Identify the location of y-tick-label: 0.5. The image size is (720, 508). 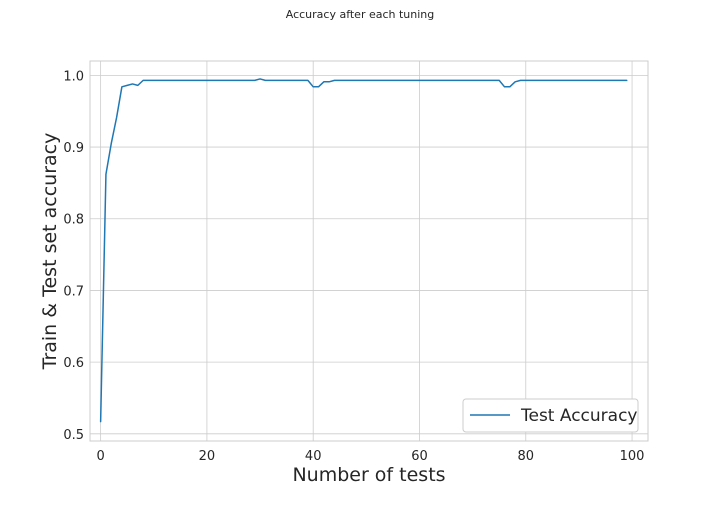
(73, 435).